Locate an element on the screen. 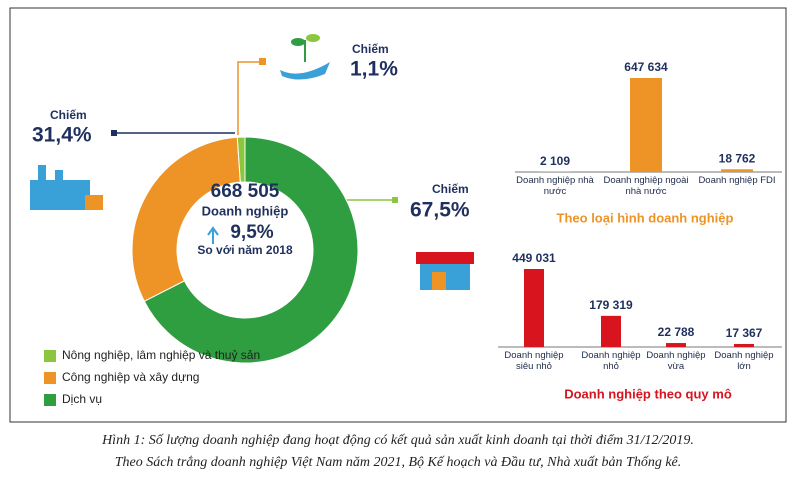  center-text: Doanh nghiệp is located at coordinates (245, 210).